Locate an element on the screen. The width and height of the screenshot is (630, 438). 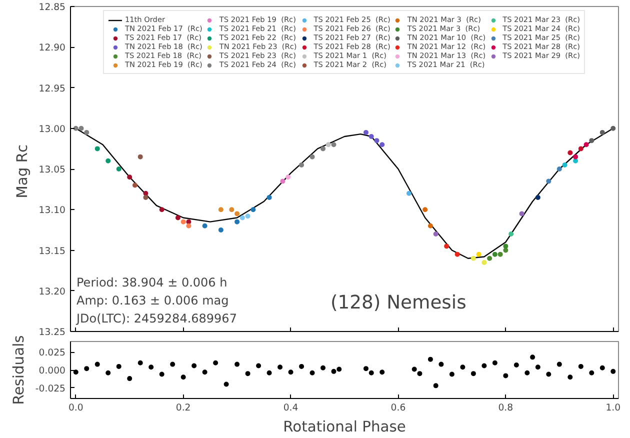
y-tick-label: 13.05 is located at coordinates (52, 170).